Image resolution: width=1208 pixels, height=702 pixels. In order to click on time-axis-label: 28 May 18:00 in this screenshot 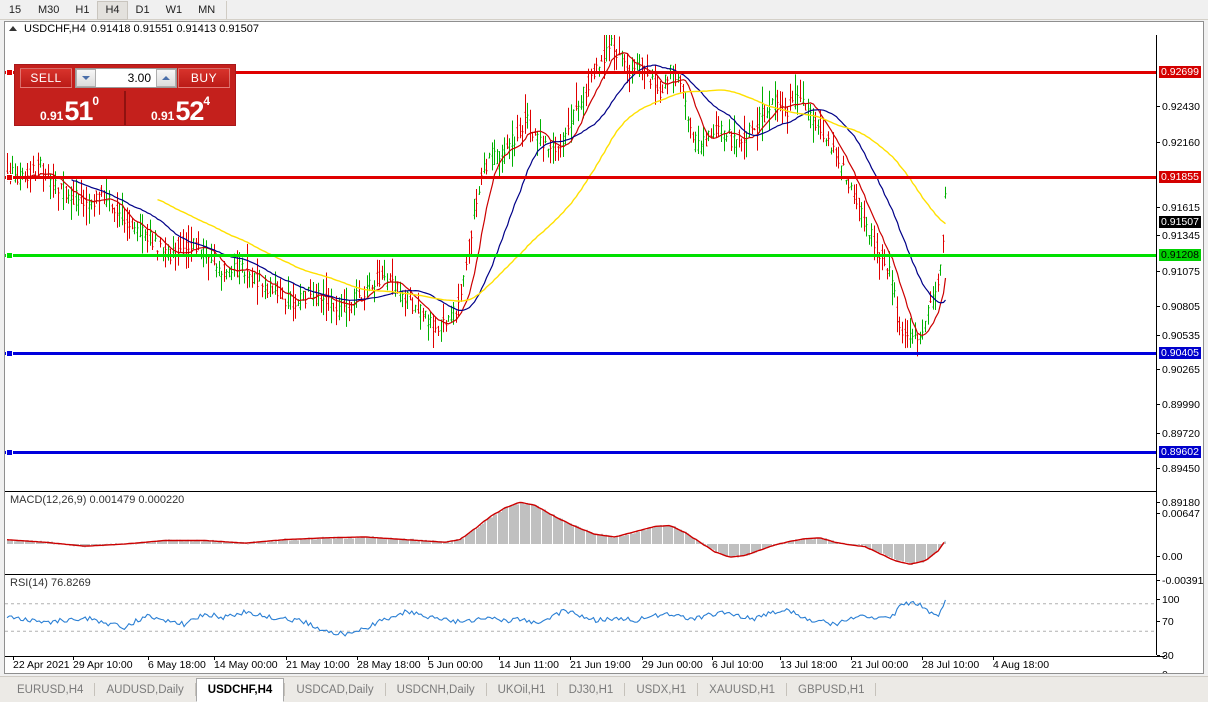, I will do `click(389, 665)`.